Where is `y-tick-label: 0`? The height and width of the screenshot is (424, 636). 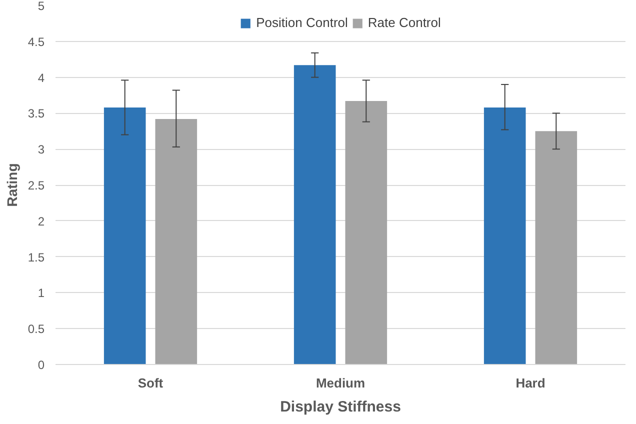 y-tick-label: 0 is located at coordinates (41, 365).